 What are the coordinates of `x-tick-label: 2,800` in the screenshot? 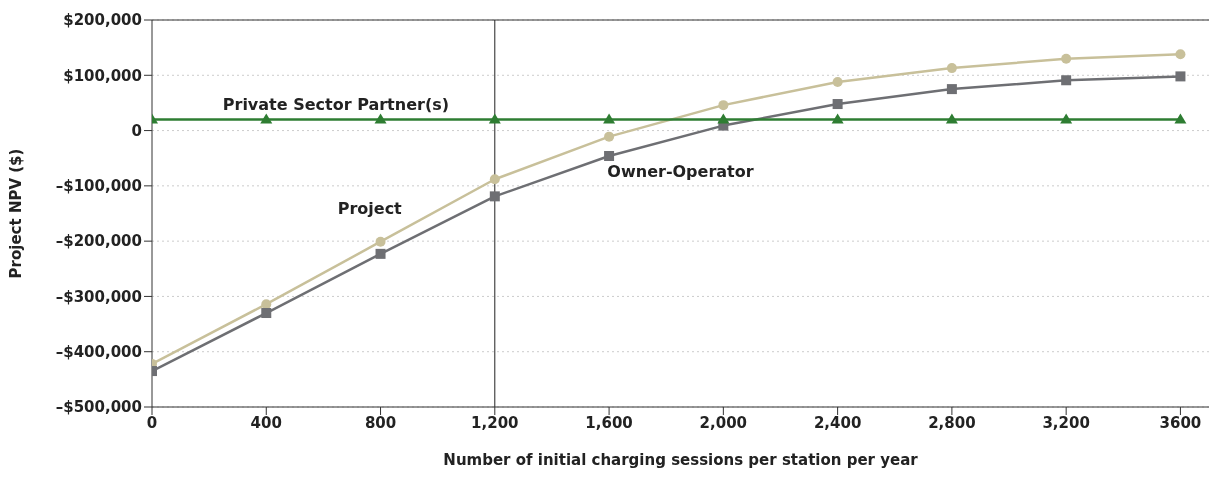 It's located at (952, 422).